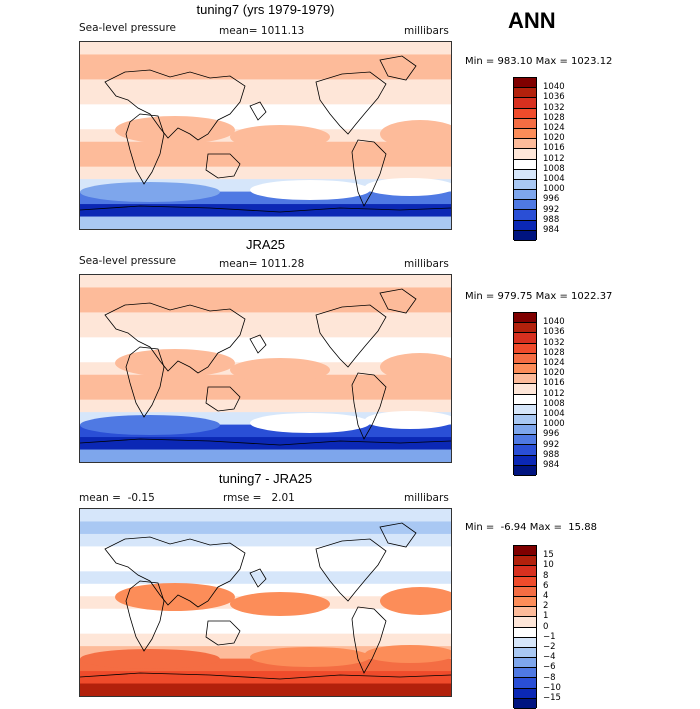 The width and height of the screenshot is (700, 709). I want to click on colorbar-level-label: −6, so click(549, 667).